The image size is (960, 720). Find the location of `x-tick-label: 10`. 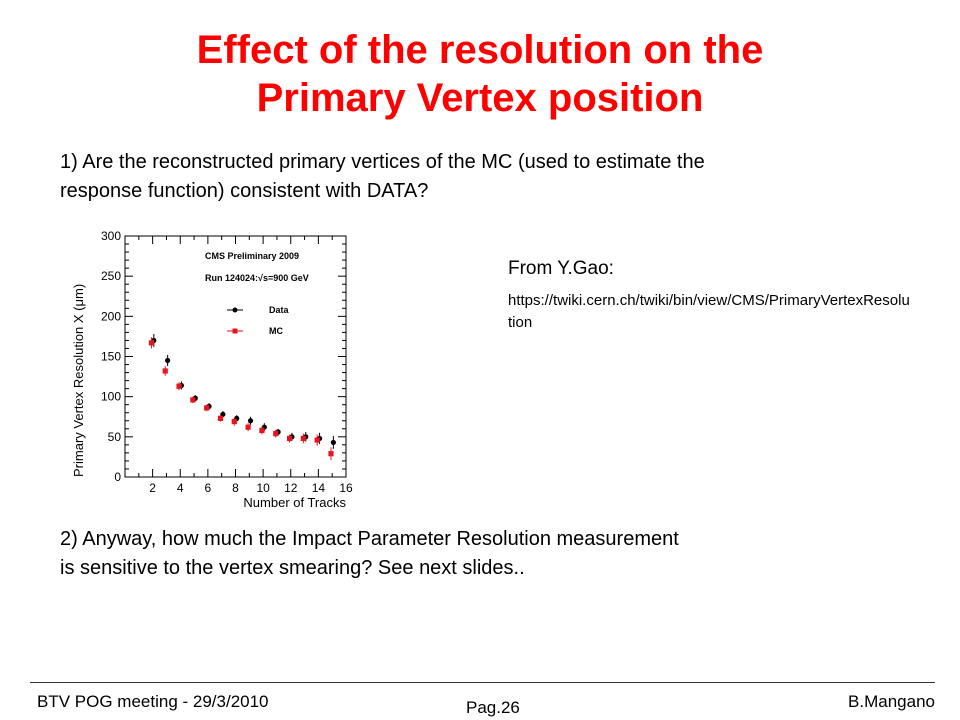

x-tick-label: 10 is located at coordinates (263, 488).